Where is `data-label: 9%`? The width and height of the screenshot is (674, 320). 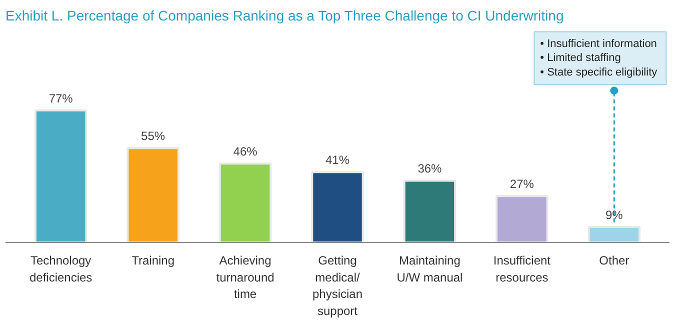 data-label: 9% is located at coordinates (614, 215).